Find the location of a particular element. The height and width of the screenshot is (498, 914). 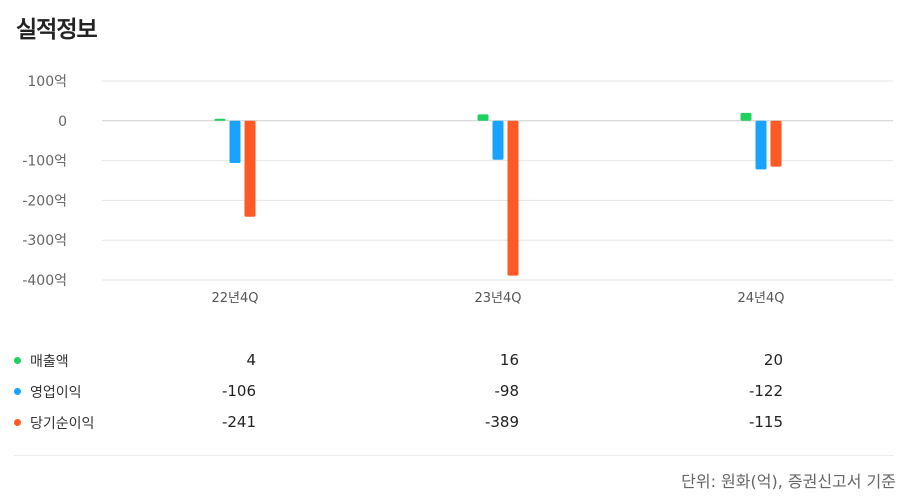

x-tick-label: 24년4Q is located at coordinates (760, 298).